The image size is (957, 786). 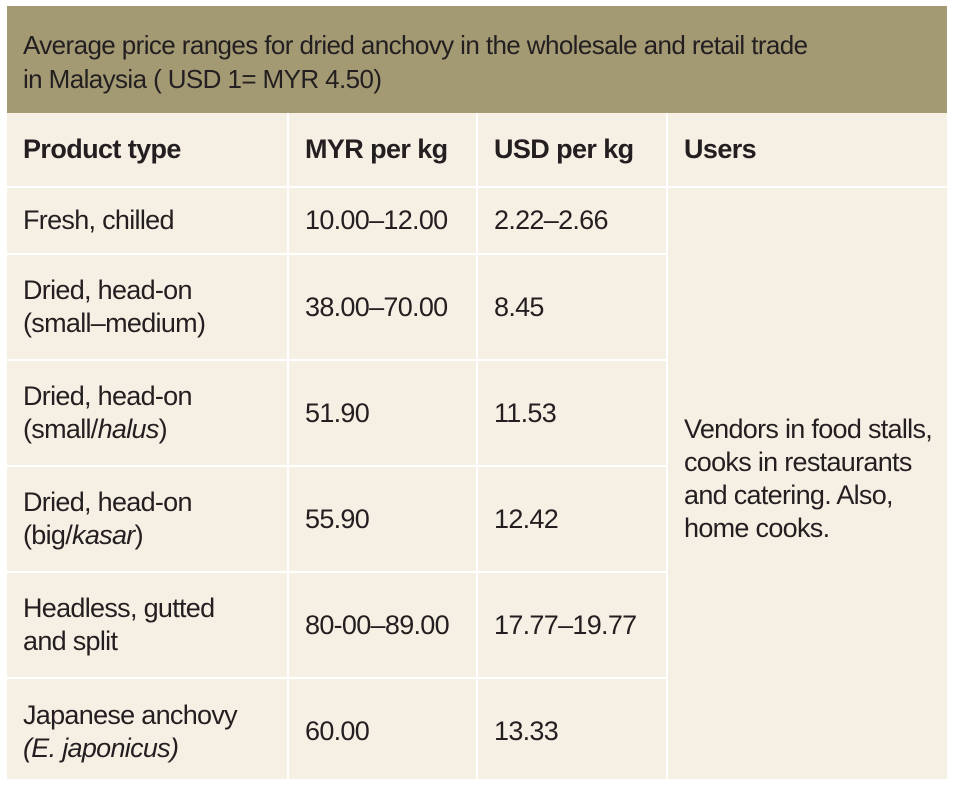 I want to click on product-cell: Dried, head-on (small/halus), so click(x=148, y=413).